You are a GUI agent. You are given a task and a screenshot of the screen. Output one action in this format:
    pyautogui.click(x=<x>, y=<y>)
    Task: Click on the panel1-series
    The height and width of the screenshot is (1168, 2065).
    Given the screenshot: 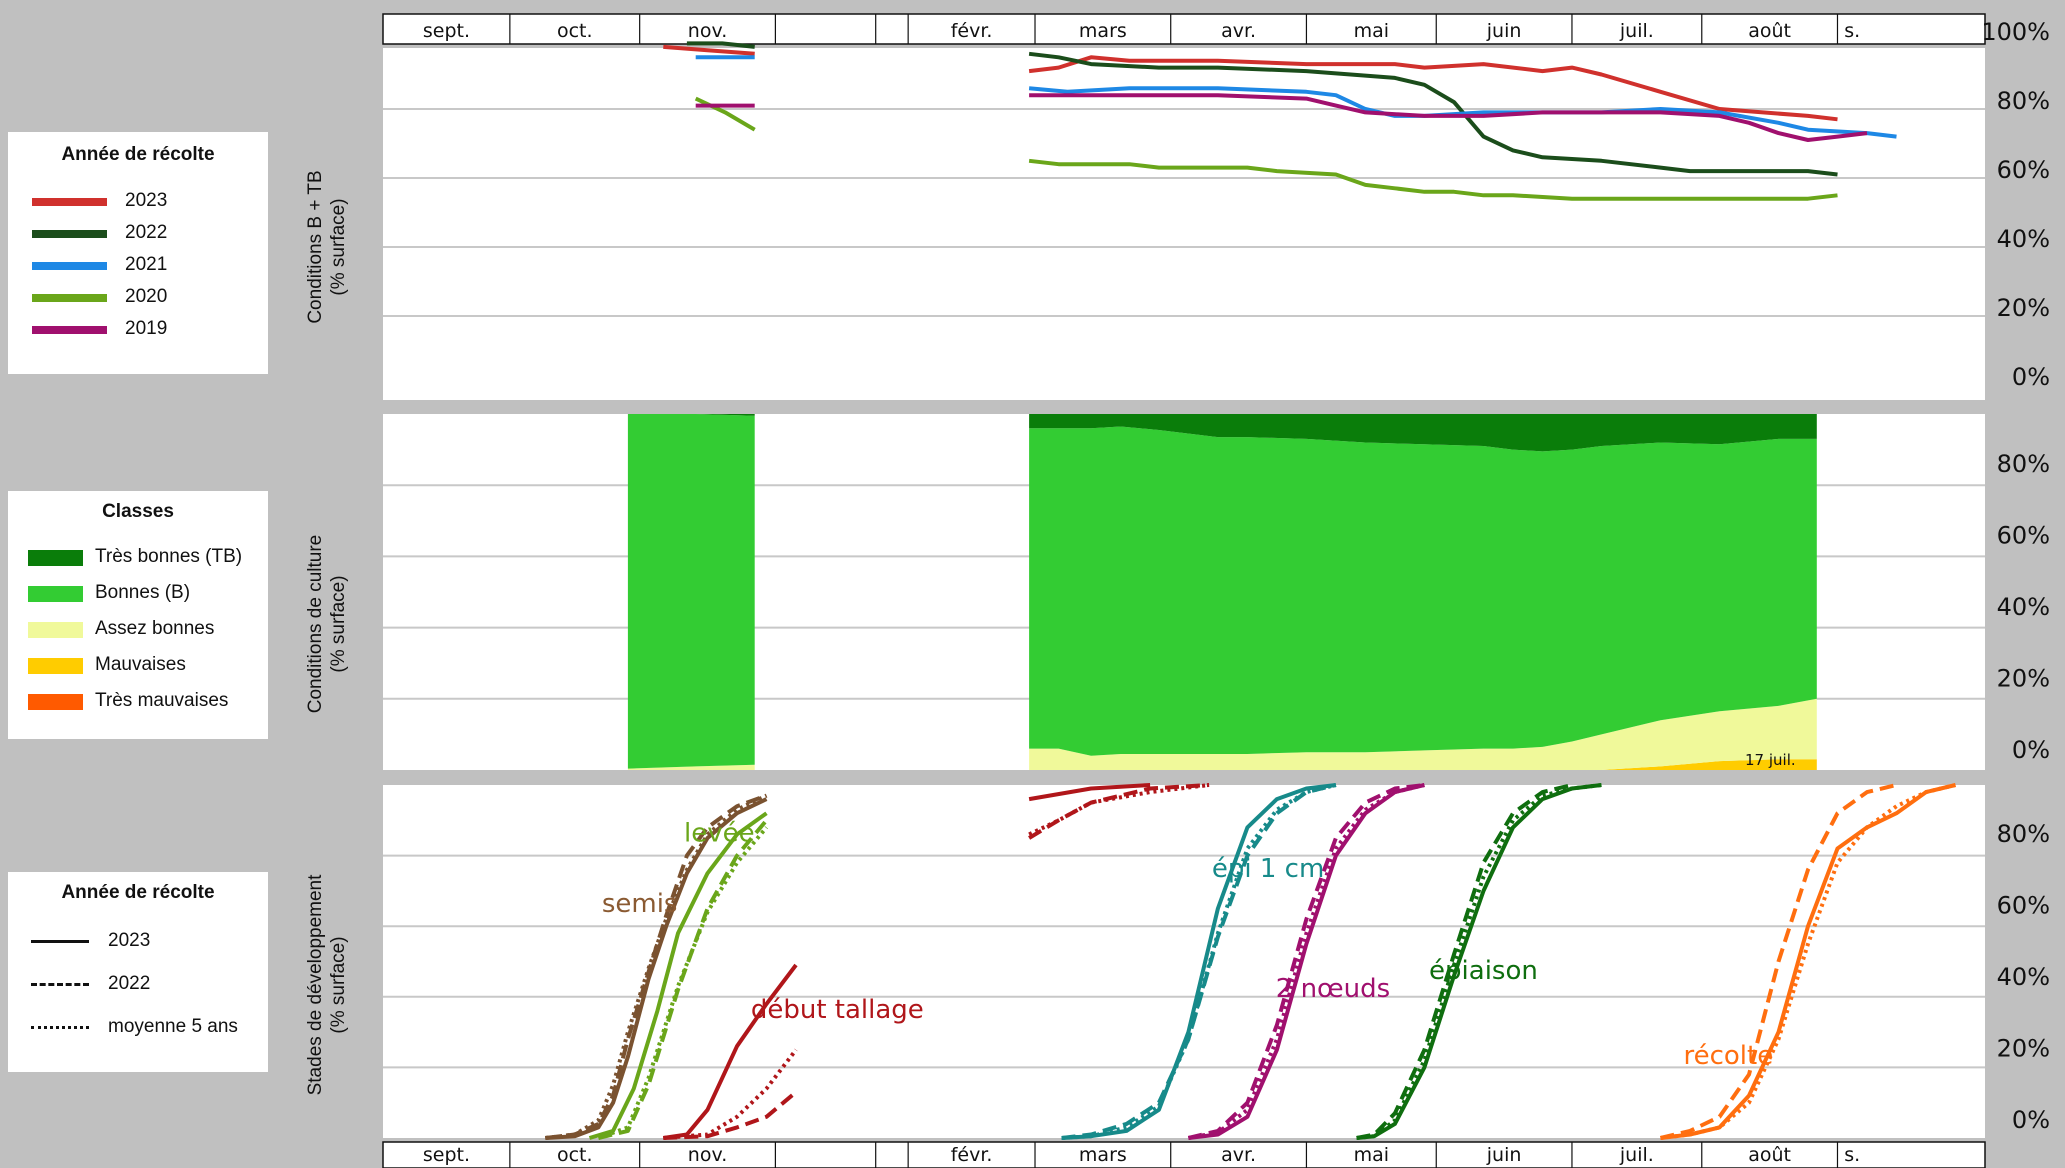 What is the action you would take?
    pyautogui.click(x=1280, y=121)
    